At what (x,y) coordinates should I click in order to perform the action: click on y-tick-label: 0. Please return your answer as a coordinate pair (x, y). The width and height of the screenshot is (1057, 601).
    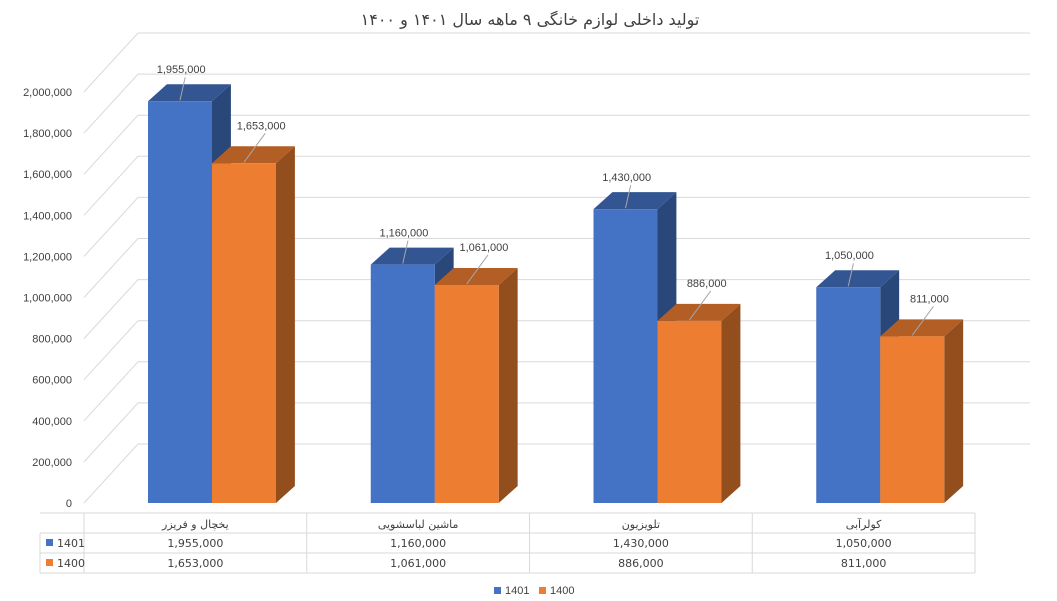
    Looking at the image, I should click on (69, 504).